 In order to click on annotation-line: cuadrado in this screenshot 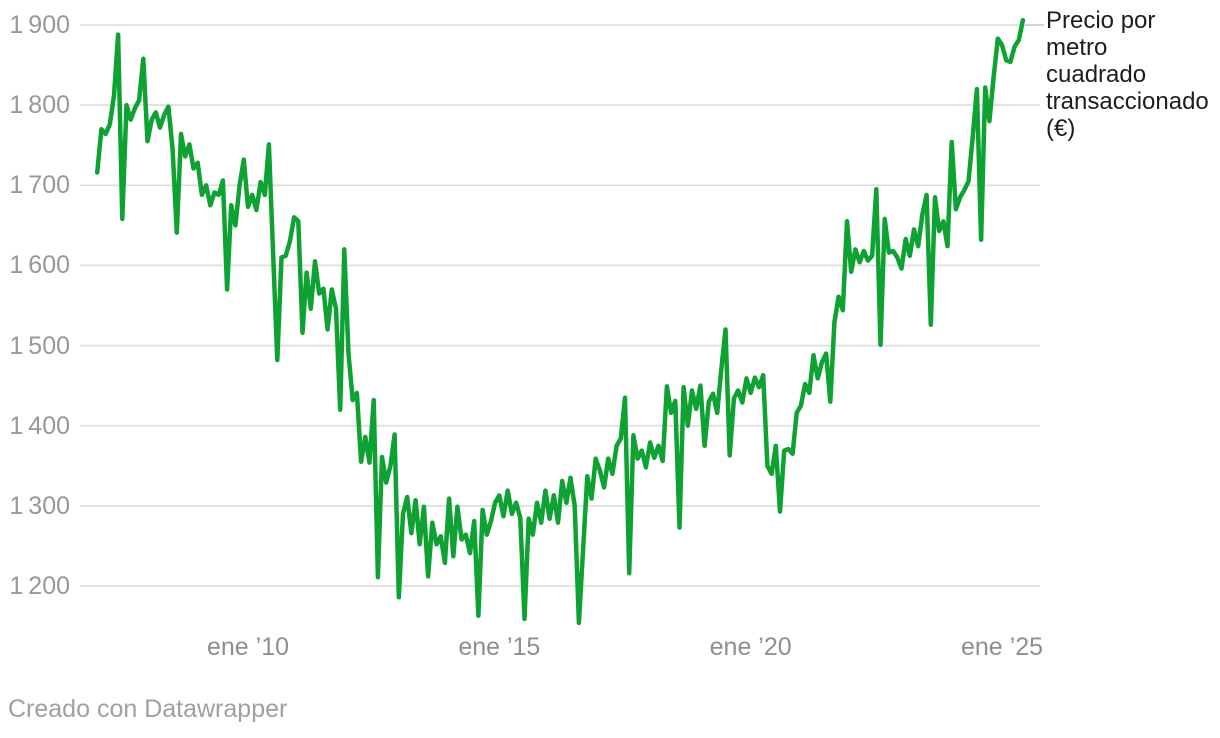, I will do `click(1096, 74)`.